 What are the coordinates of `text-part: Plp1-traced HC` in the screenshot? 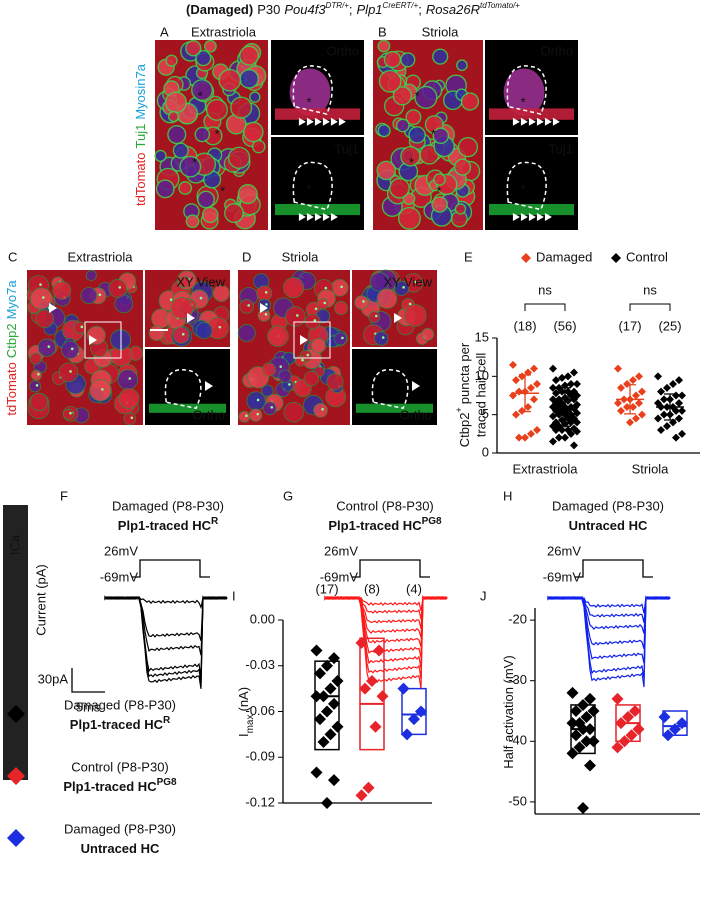 It's located at (375, 525).